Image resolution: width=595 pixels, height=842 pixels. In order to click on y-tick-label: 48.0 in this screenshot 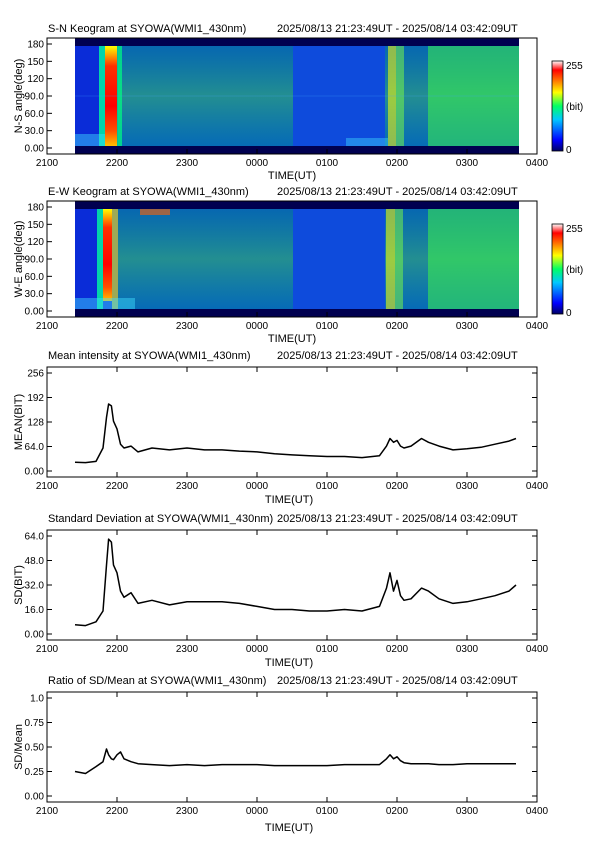, I will do `click(35, 561)`.